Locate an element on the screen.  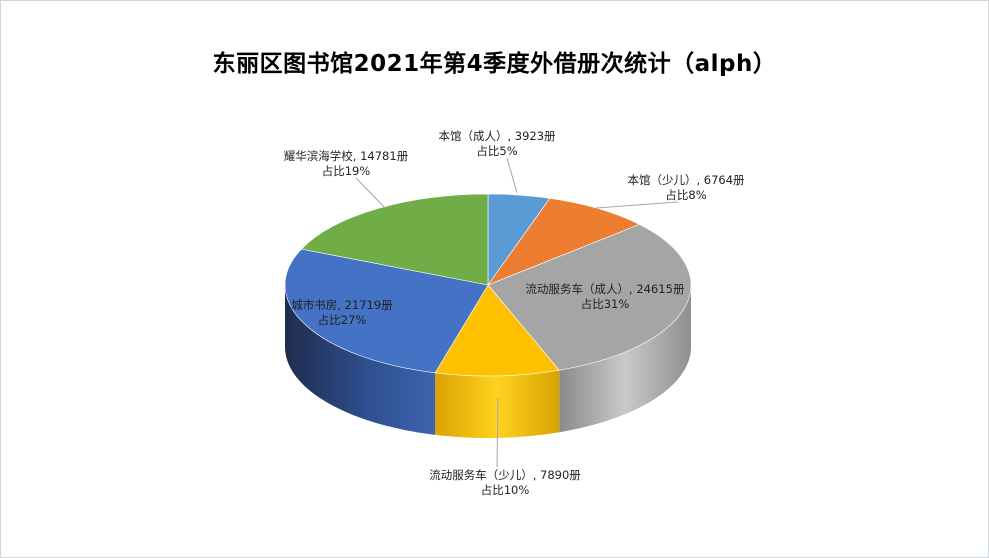
slice-percent-1: 占比8% is located at coordinates (685, 195).